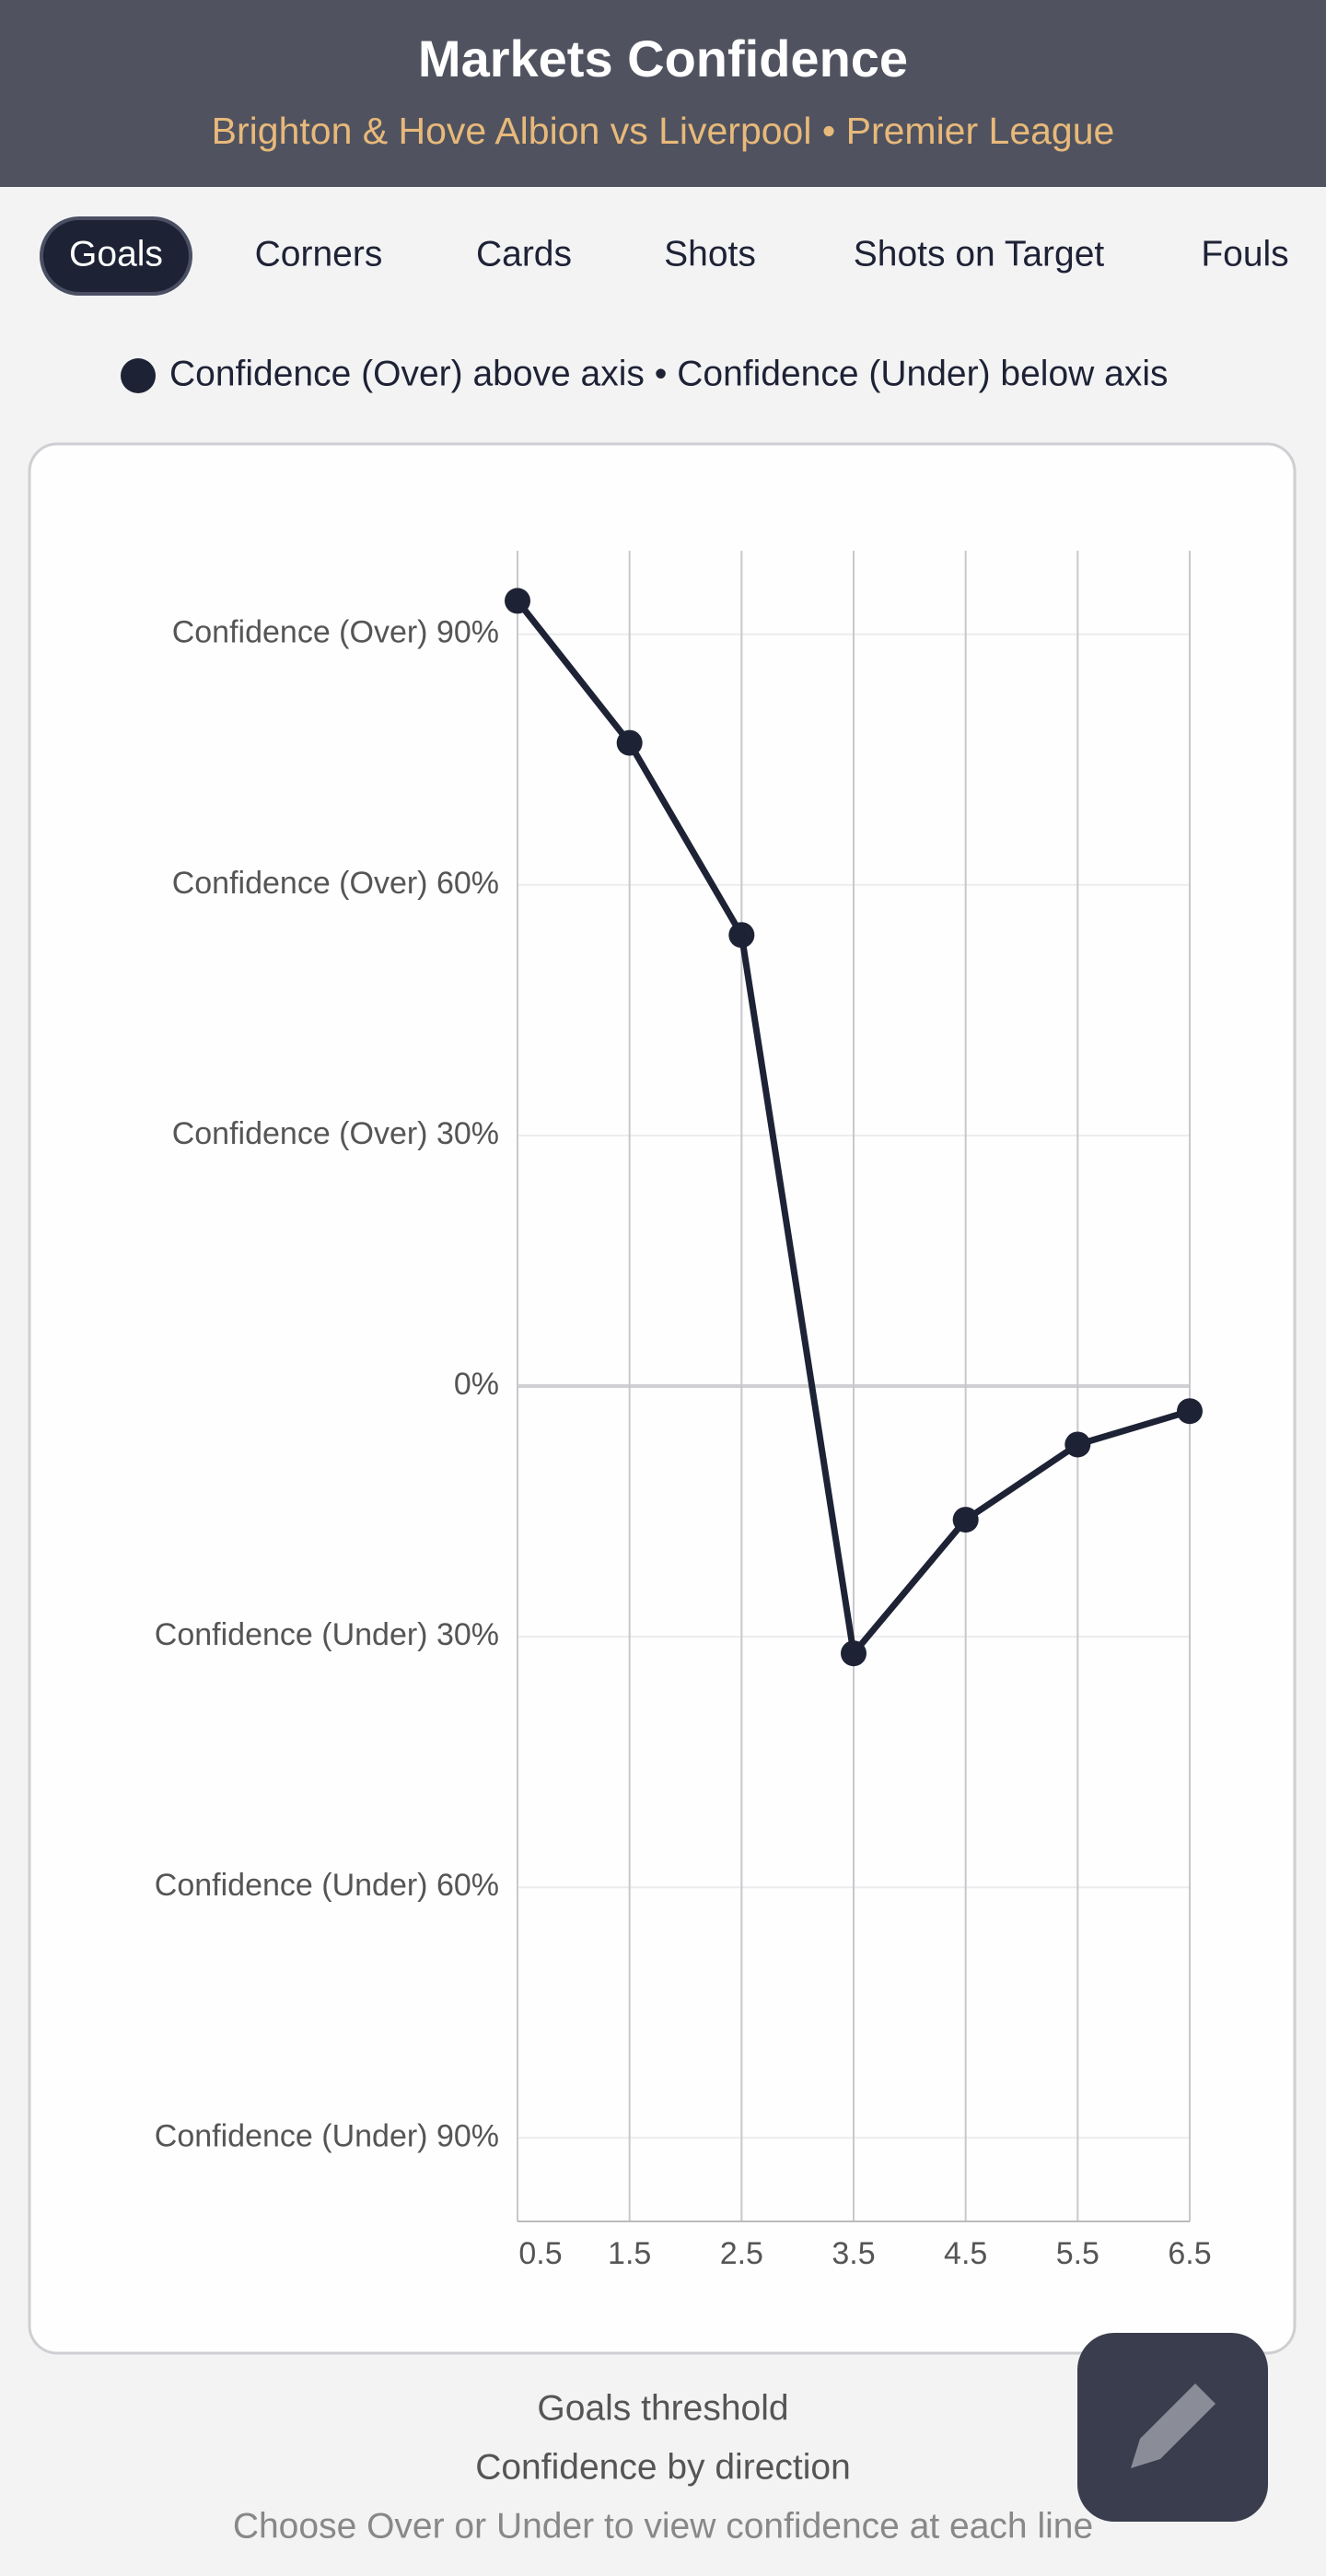  Describe the element at coordinates (327, 2135) in the screenshot. I see `y-tick-label: Confidence (Under) 90%` at that location.